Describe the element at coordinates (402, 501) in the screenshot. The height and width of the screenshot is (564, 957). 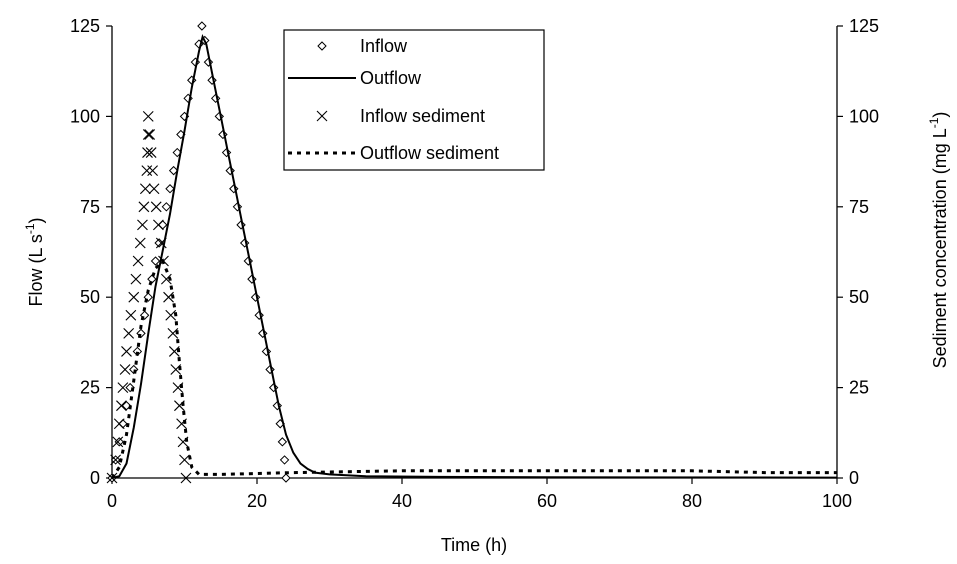
I see `x-tick-label: 40` at that location.